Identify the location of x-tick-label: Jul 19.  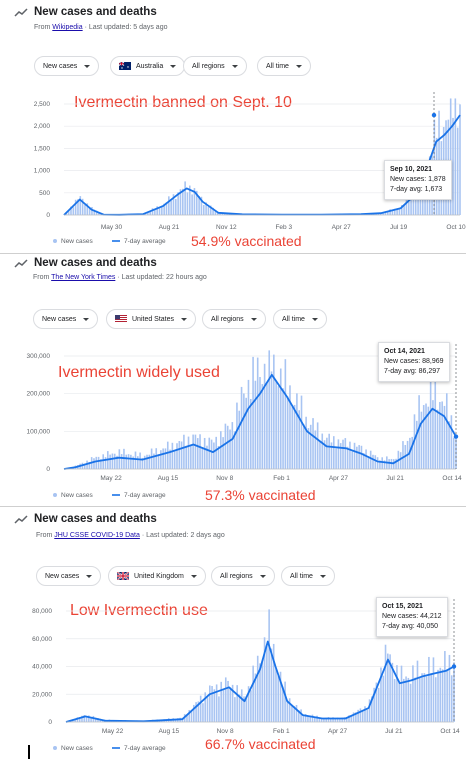
(399, 227).